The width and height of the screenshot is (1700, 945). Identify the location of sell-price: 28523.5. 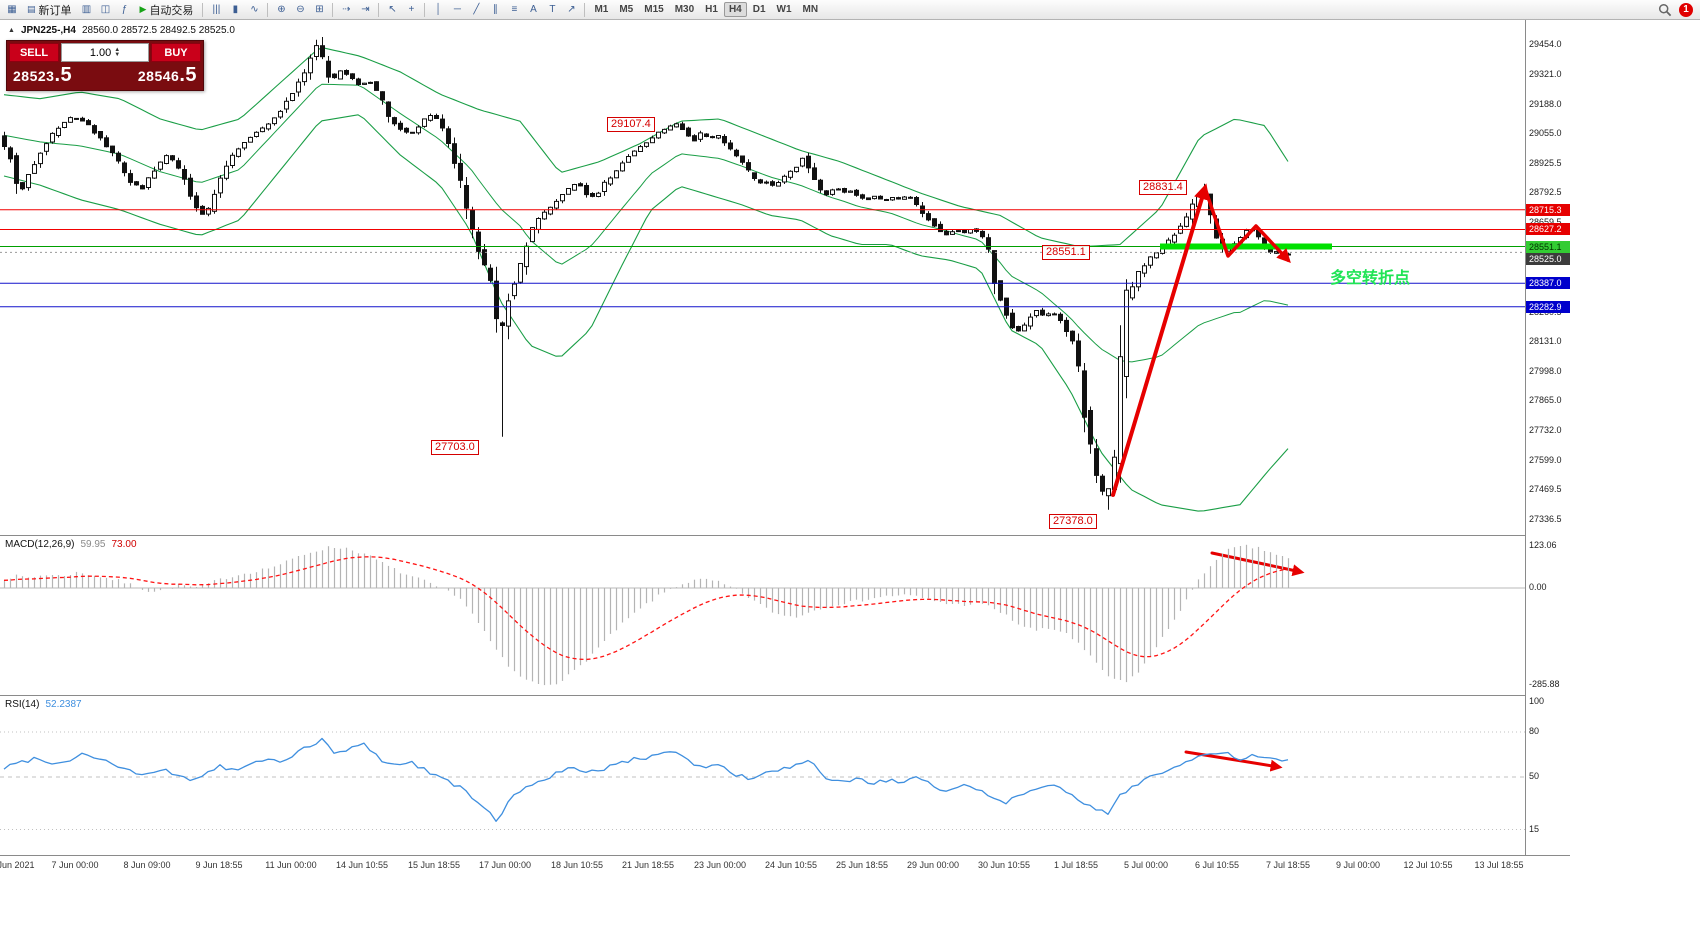
(43, 75).